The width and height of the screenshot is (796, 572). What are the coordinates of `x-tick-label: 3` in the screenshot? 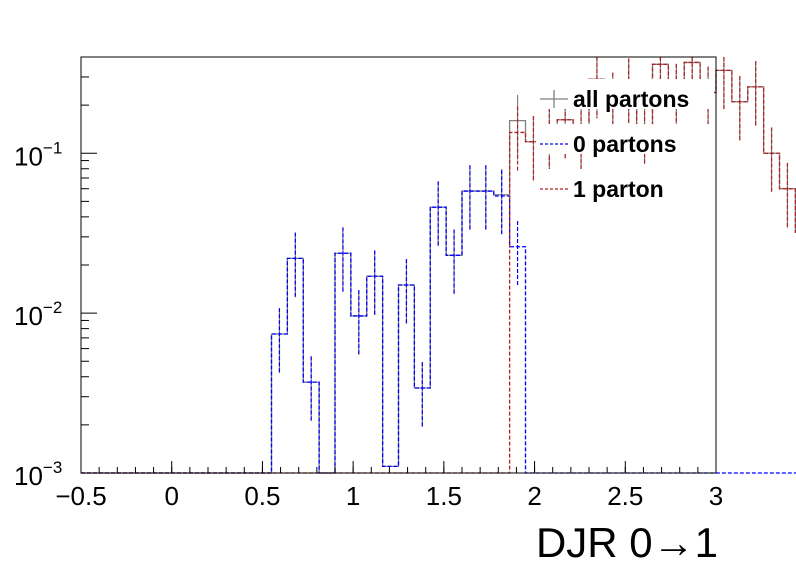 It's located at (716, 496).